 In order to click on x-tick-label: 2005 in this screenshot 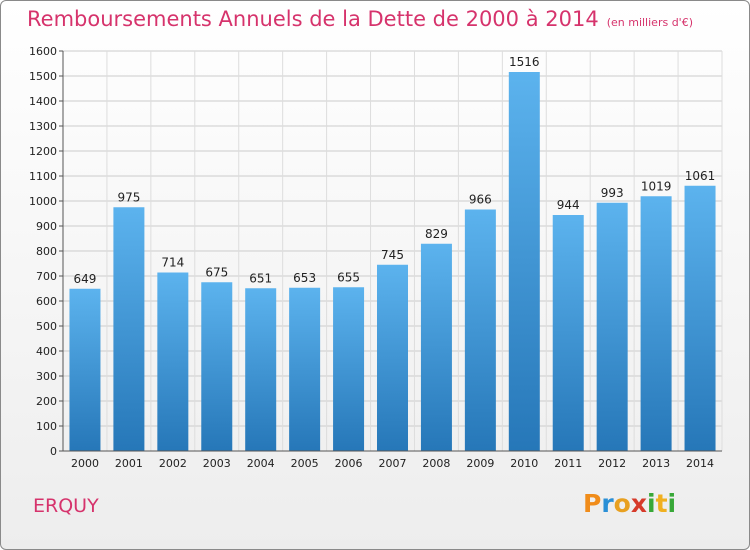, I will do `click(305, 463)`.